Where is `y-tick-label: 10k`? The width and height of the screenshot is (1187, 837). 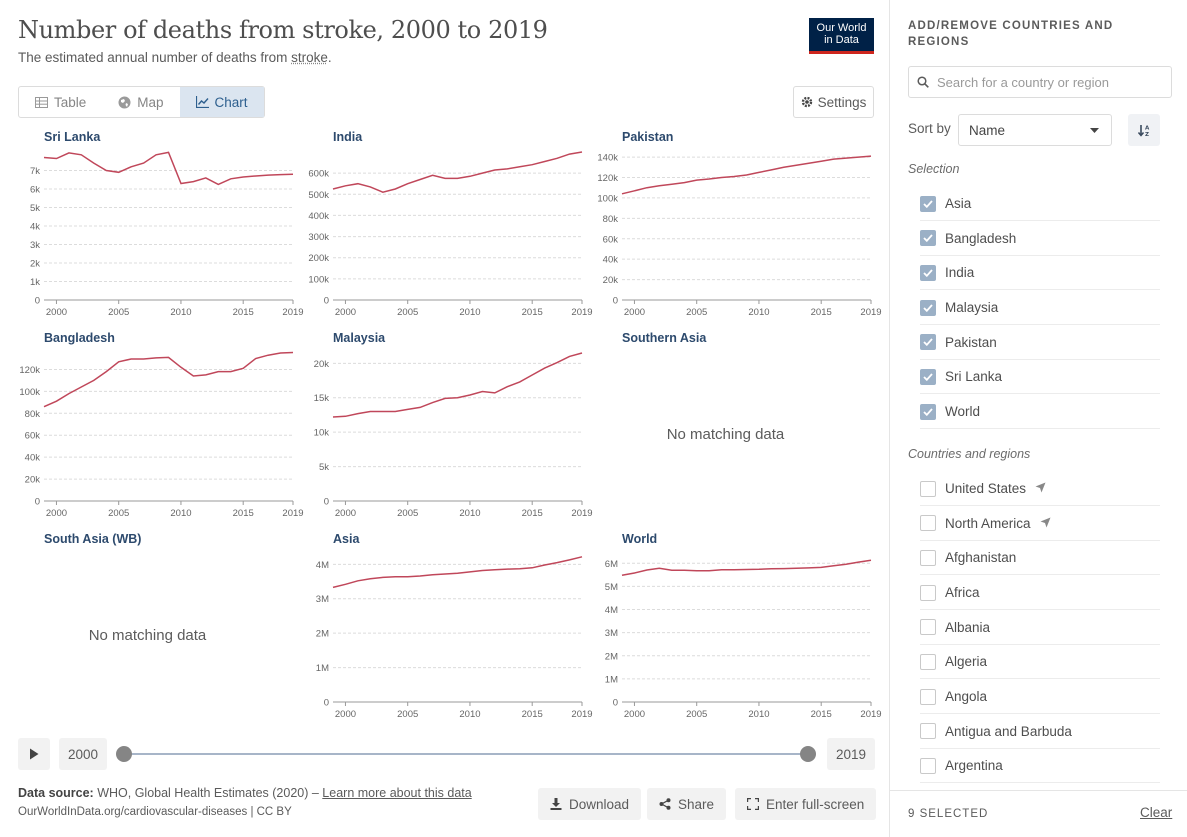
y-tick-label: 10k is located at coordinates (322, 433).